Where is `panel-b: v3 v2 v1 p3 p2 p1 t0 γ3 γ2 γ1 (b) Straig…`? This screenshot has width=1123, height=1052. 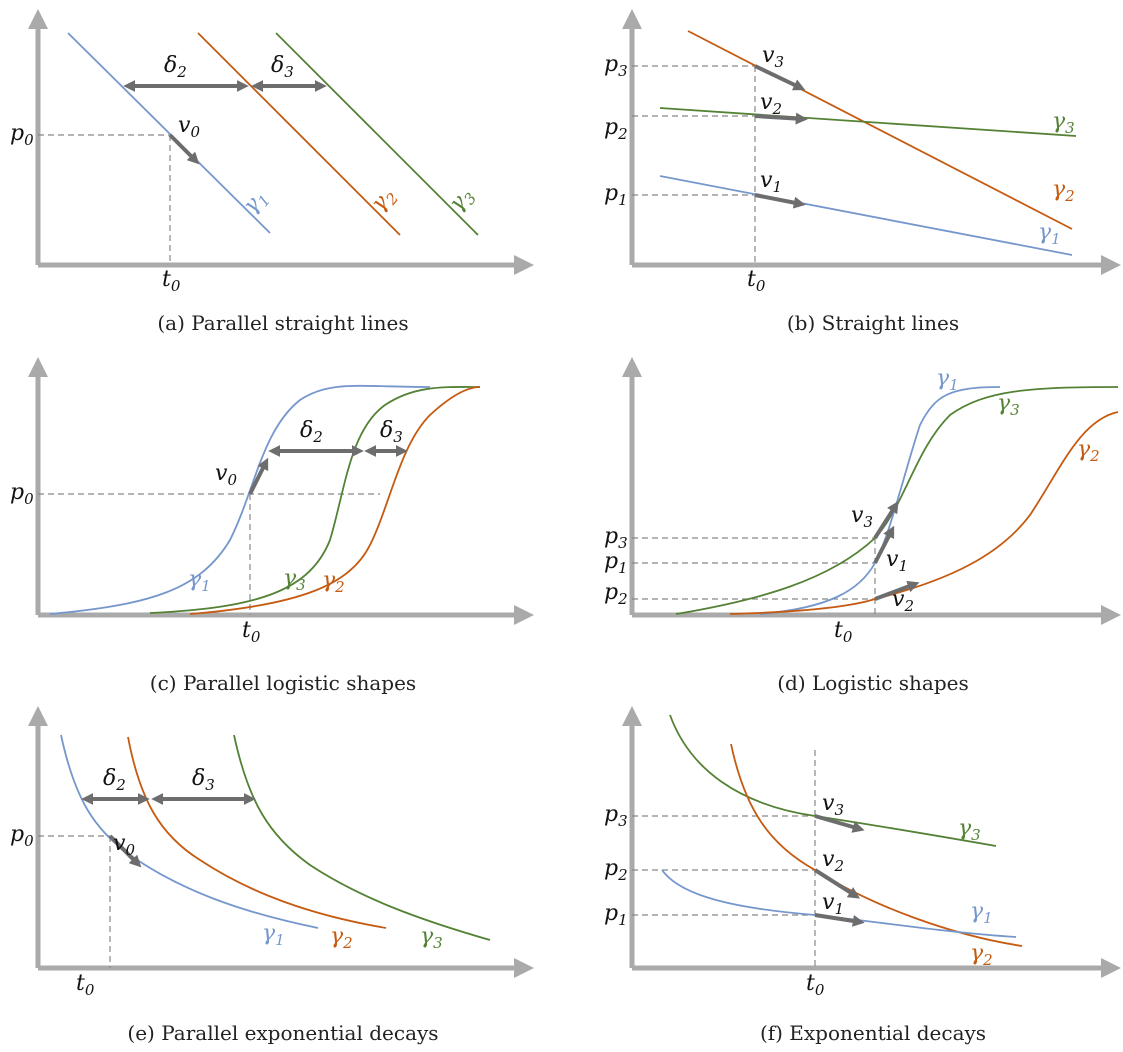 panel-b: v3 v2 v1 p3 p2 p1 t0 γ3 γ2 γ1 (b) Straig… is located at coordinates (862, 172).